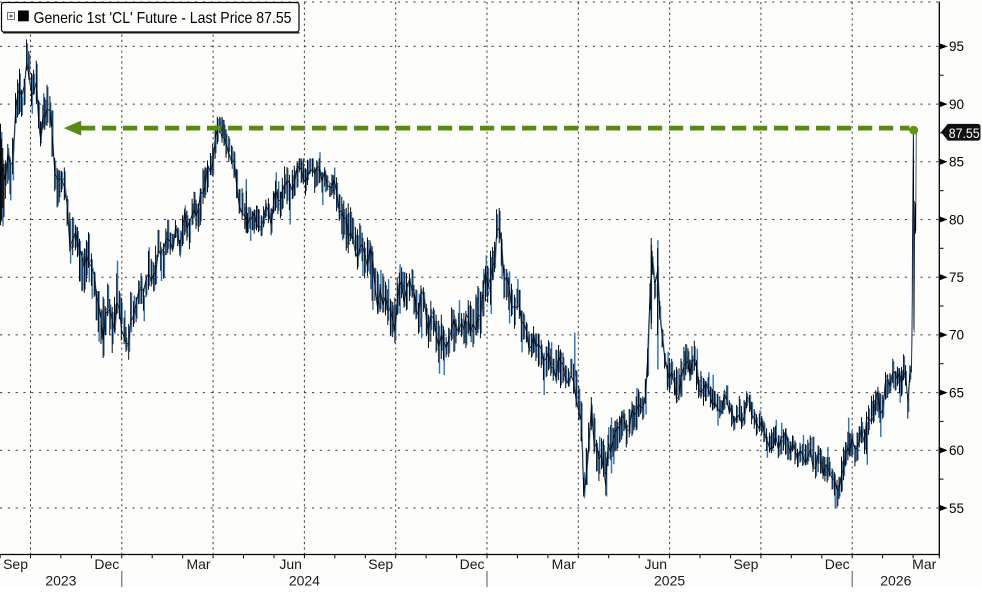 This screenshot has width=982, height=592. What do you see at coordinates (956, 450) in the screenshot?
I see `svg-text: 60` at bounding box center [956, 450].